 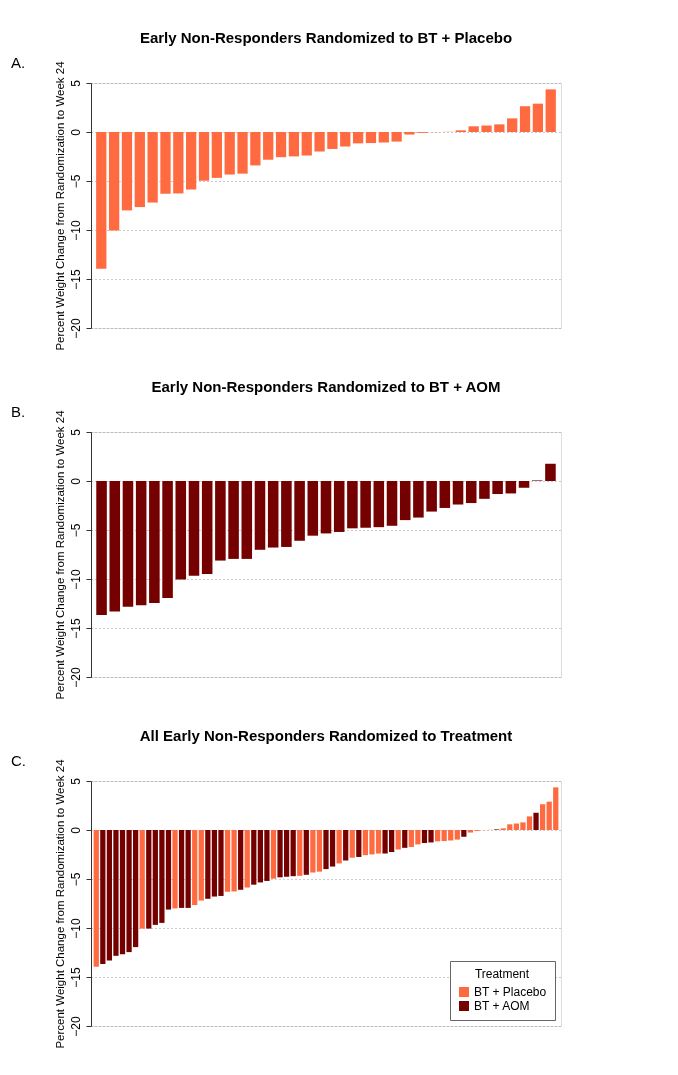 What do you see at coordinates (18, 760) in the screenshot?
I see `text: C.` at bounding box center [18, 760].